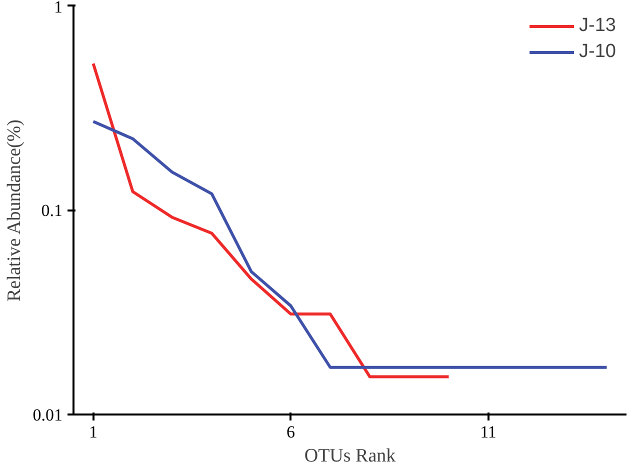  What do you see at coordinates (597, 26) in the screenshot?
I see `legend-label: J-13` at bounding box center [597, 26].